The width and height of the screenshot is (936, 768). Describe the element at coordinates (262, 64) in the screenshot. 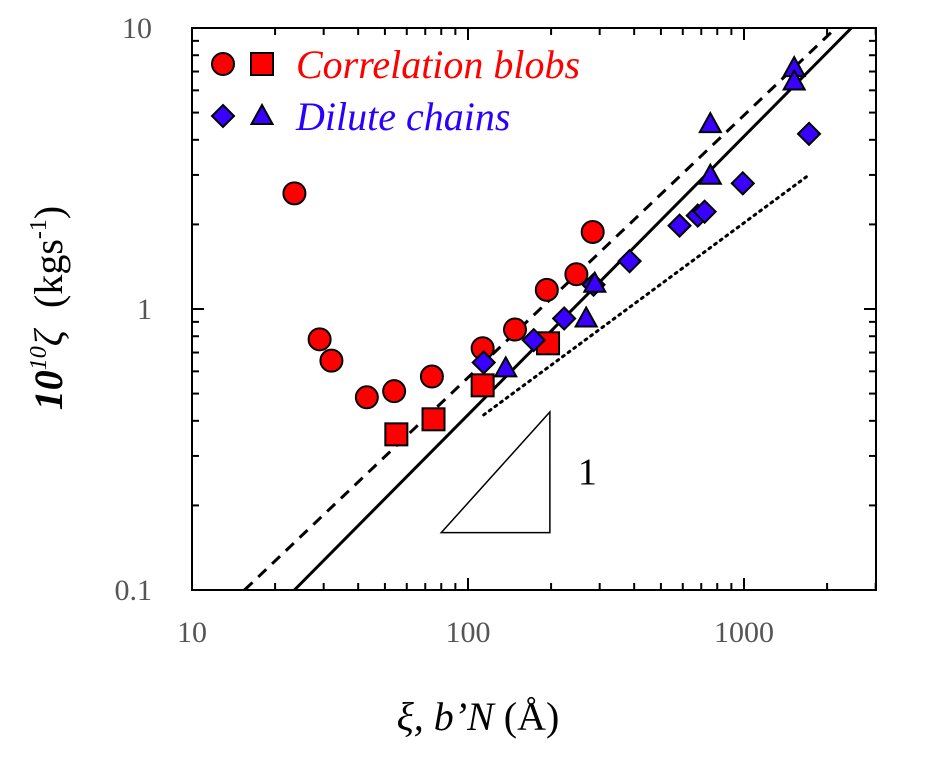

I see `legend-square-marker` at that location.